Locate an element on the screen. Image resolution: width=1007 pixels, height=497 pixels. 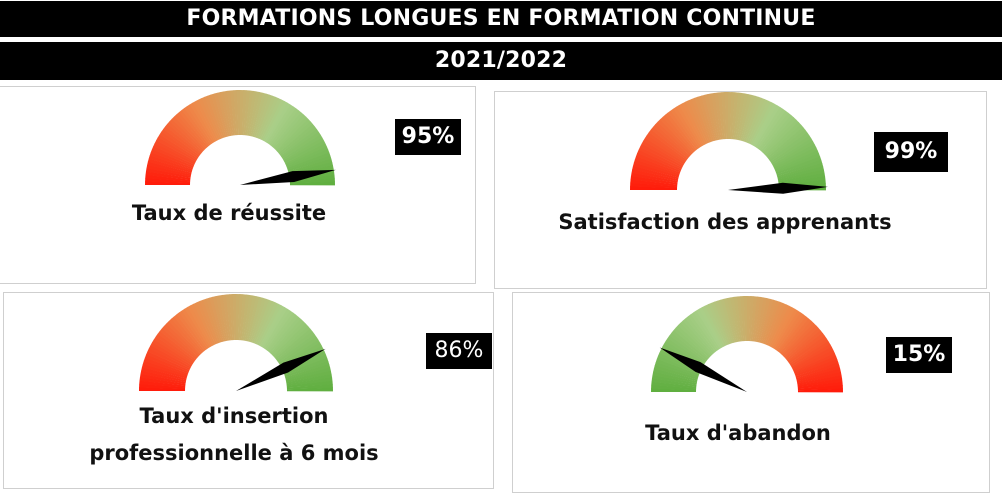
gauge-needle is located at coordinates (281, 369).